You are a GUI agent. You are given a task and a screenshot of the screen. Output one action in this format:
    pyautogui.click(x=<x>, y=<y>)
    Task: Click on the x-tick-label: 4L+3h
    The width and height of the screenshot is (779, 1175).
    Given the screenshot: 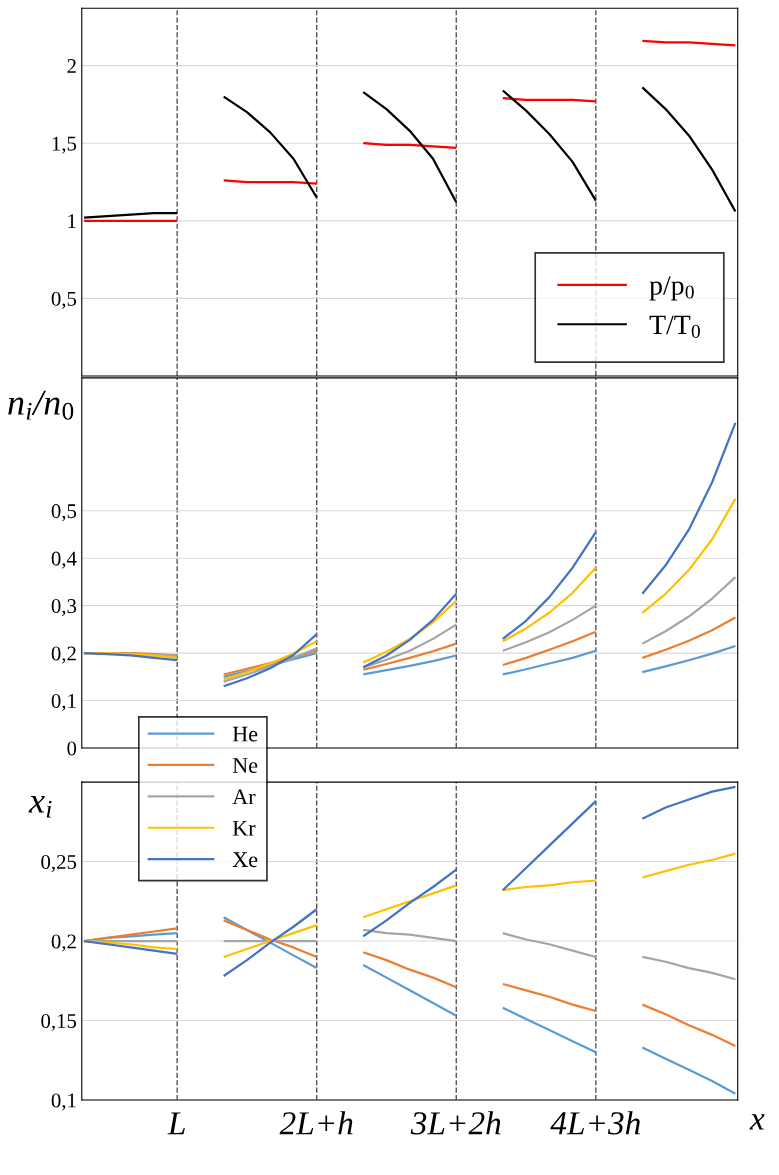 What is the action you would take?
    pyautogui.click(x=595, y=1123)
    